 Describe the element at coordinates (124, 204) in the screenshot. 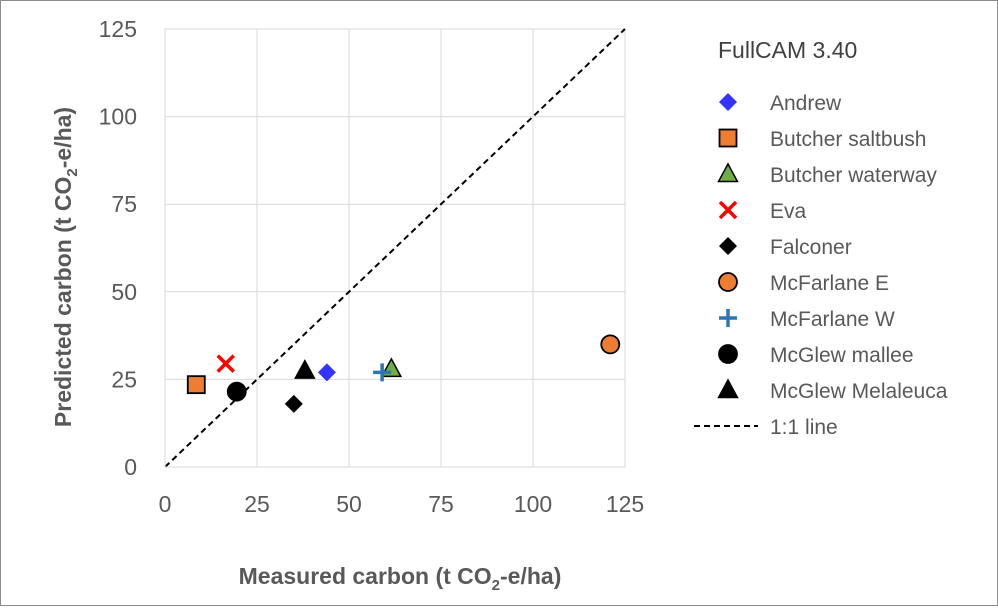

I see `y-tick-label: 75` at that location.